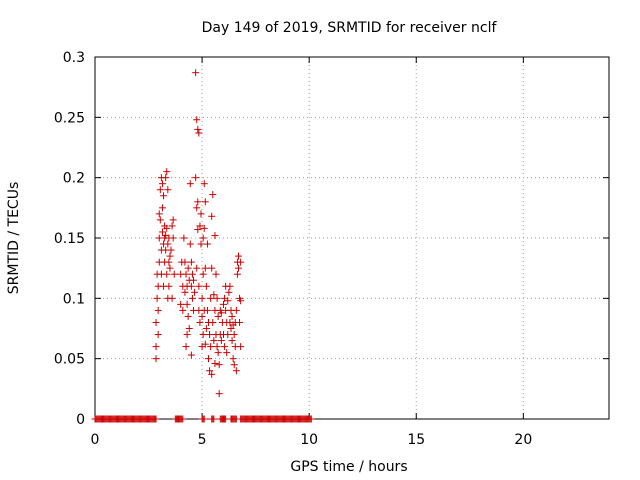 The image size is (640, 480). What do you see at coordinates (523, 440) in the screenshot?
I see `x-tick-label: 20` at bounding box center [523, 440].